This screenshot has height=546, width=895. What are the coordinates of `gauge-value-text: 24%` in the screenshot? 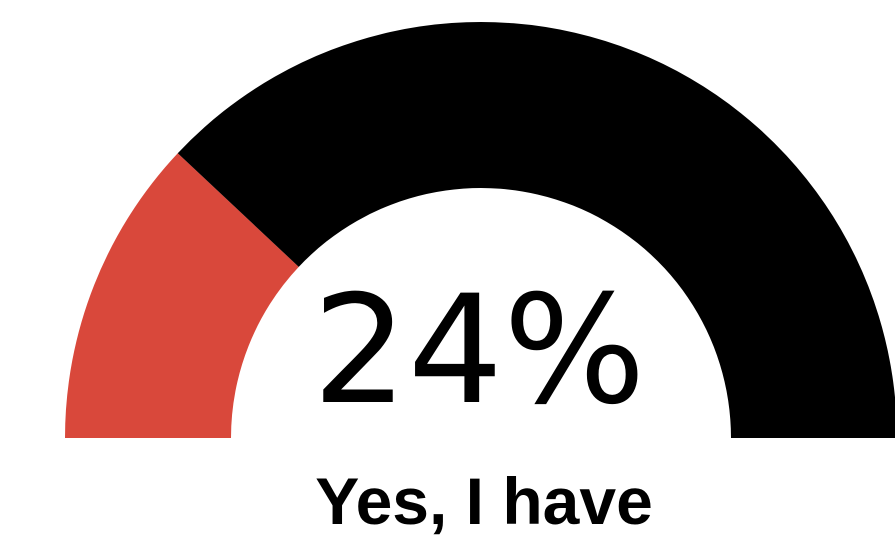 It's located at (478, 351).